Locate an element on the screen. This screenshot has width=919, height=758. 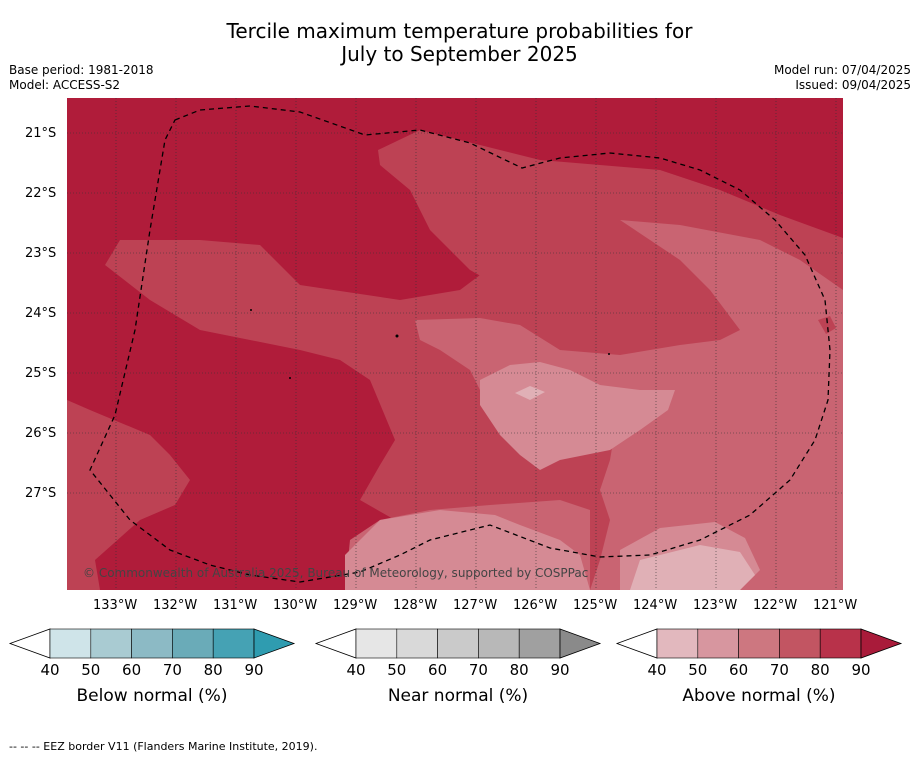
lon-label-123w: 123°W is located at coordinates (715, 605).